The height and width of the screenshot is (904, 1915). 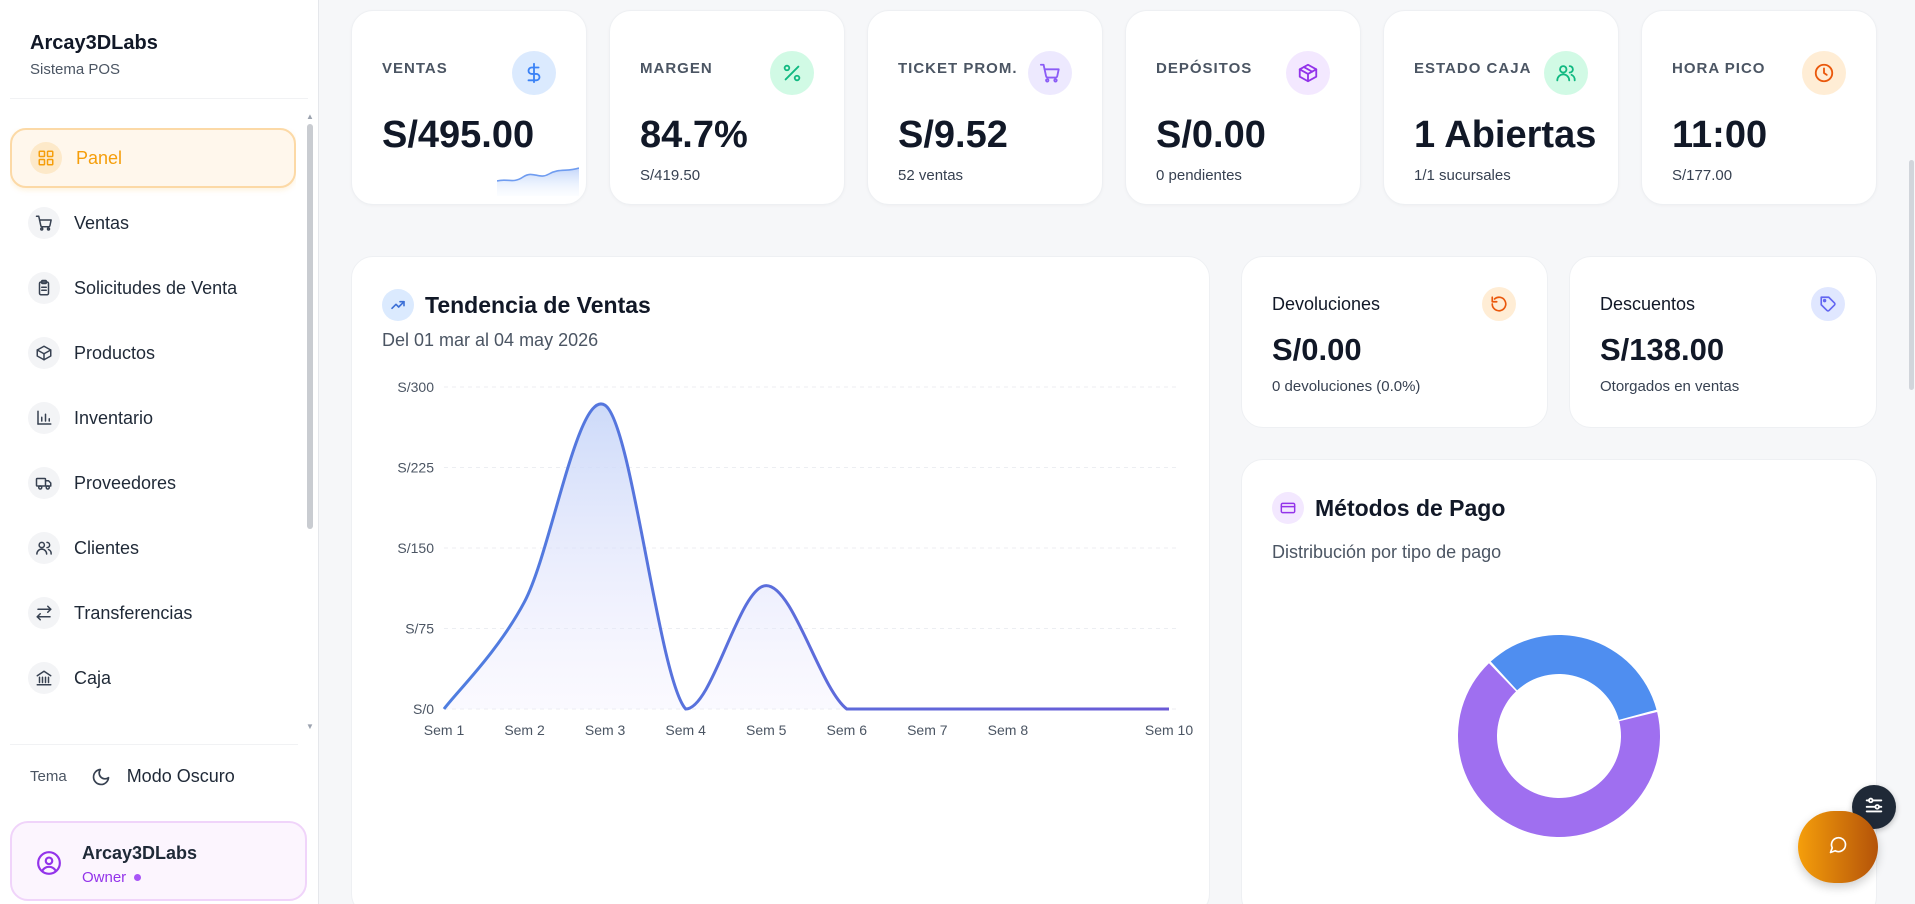 I want to click on sliders-icon, so click(x=1874, y=807).